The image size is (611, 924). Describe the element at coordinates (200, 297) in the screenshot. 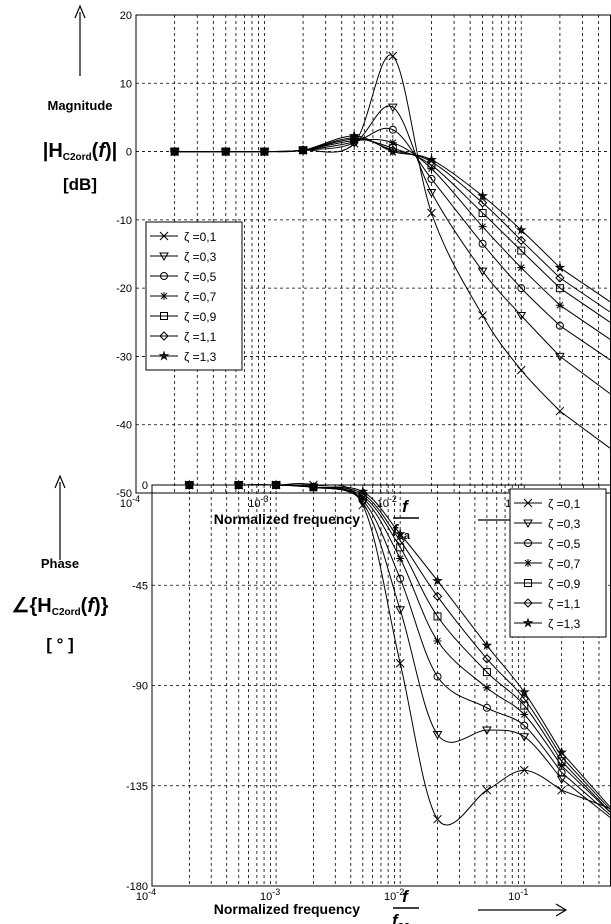

I see `legend-label: ζ =0,7` at that location.